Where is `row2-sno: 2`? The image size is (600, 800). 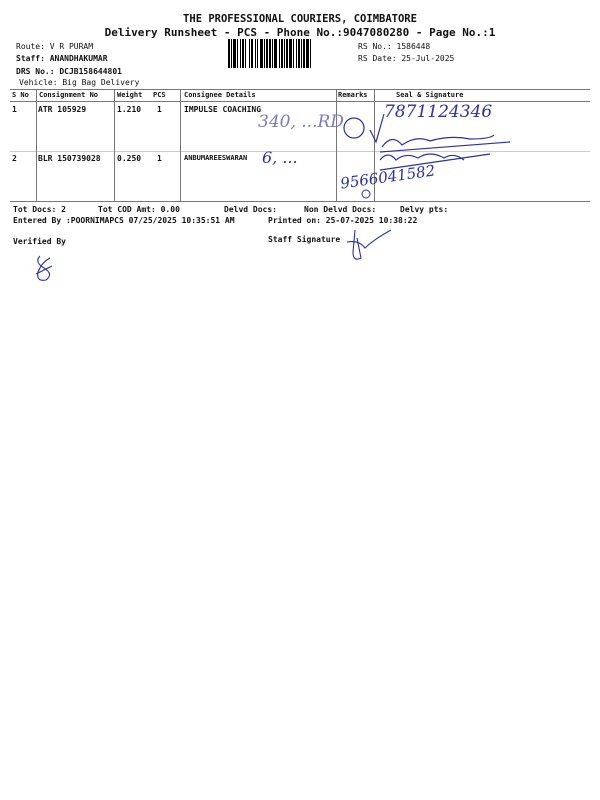 row2-sno: 2 is located at coordinates (14, 158).